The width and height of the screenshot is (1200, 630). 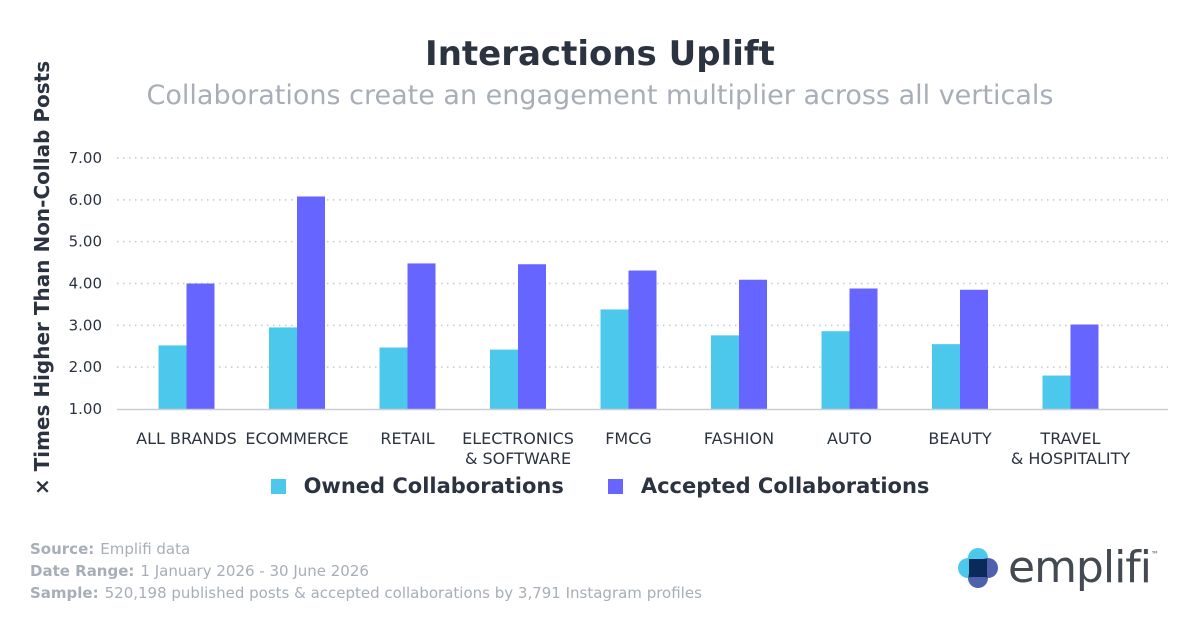 I want to click on legend-label-accepted: Accepted Collaborations, so click(x=785, y=486).